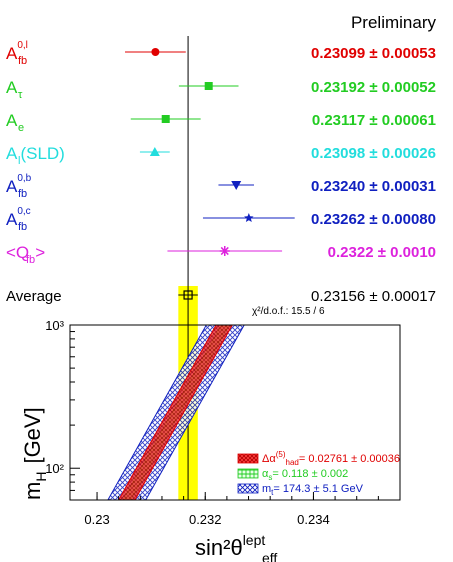 Image resolution: width=453 pixels, height=562 pixels. I want to click on measurement-label: A0,b fb, so click(19, 186).